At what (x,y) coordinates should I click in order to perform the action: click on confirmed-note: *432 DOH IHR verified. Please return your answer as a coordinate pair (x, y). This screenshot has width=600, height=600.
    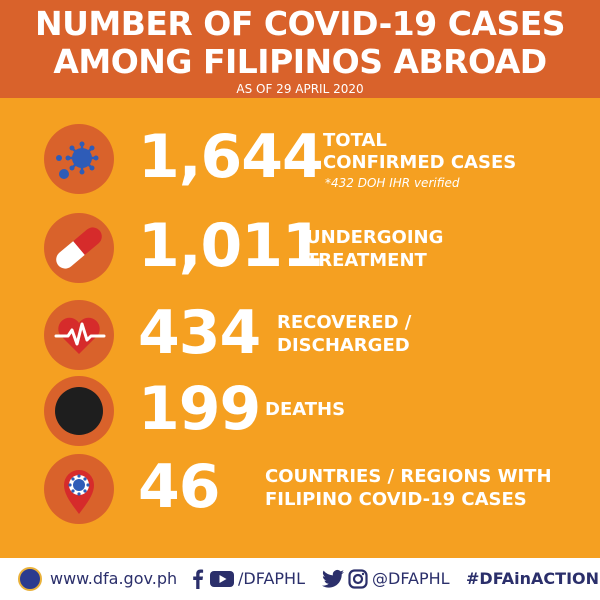
    Looking at the image, I should click on (392, 183).